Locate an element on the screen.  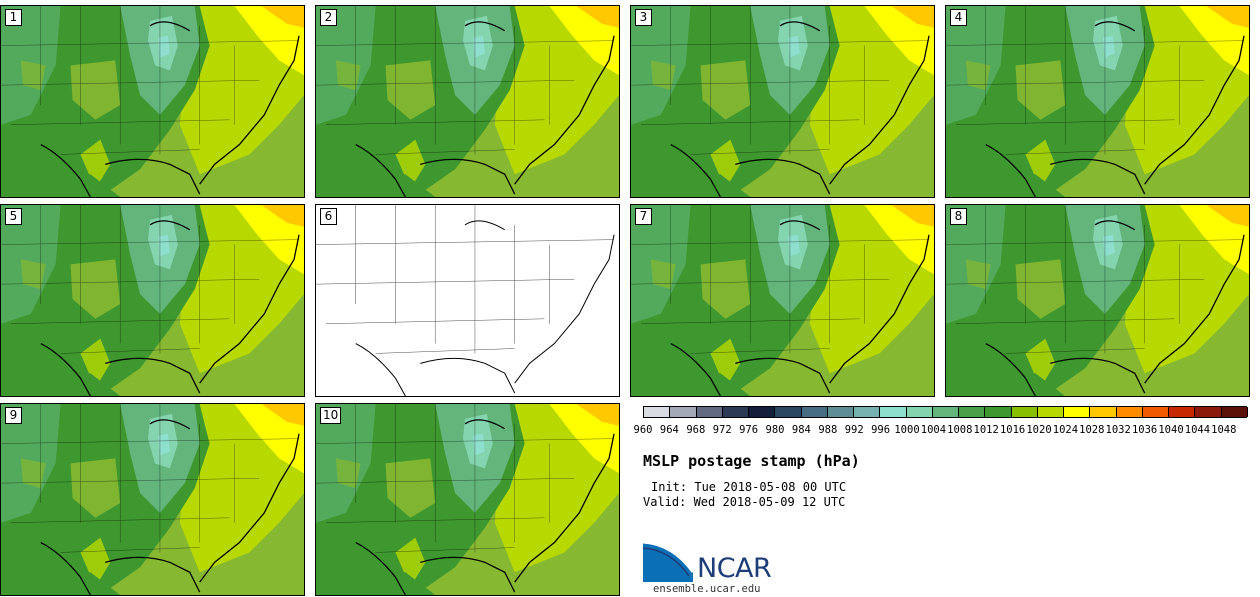
colorbar is located at coordinates (945, 412).